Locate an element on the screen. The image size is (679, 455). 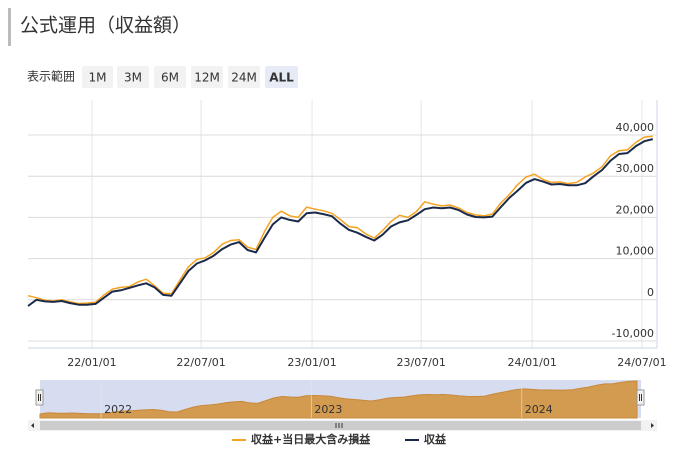
legend-label: 収益+当日最大含み損益 is located at coordinates (311, 439).